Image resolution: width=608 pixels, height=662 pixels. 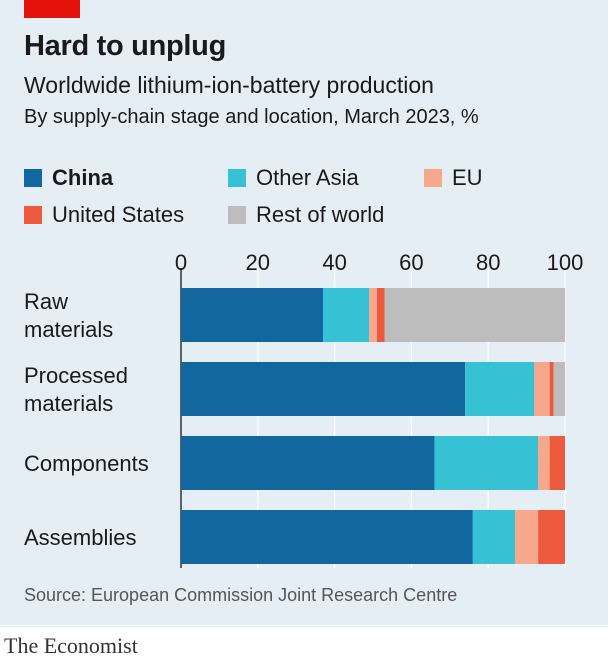 I want to click on bar-components-eu, so click(x=544, y=463).